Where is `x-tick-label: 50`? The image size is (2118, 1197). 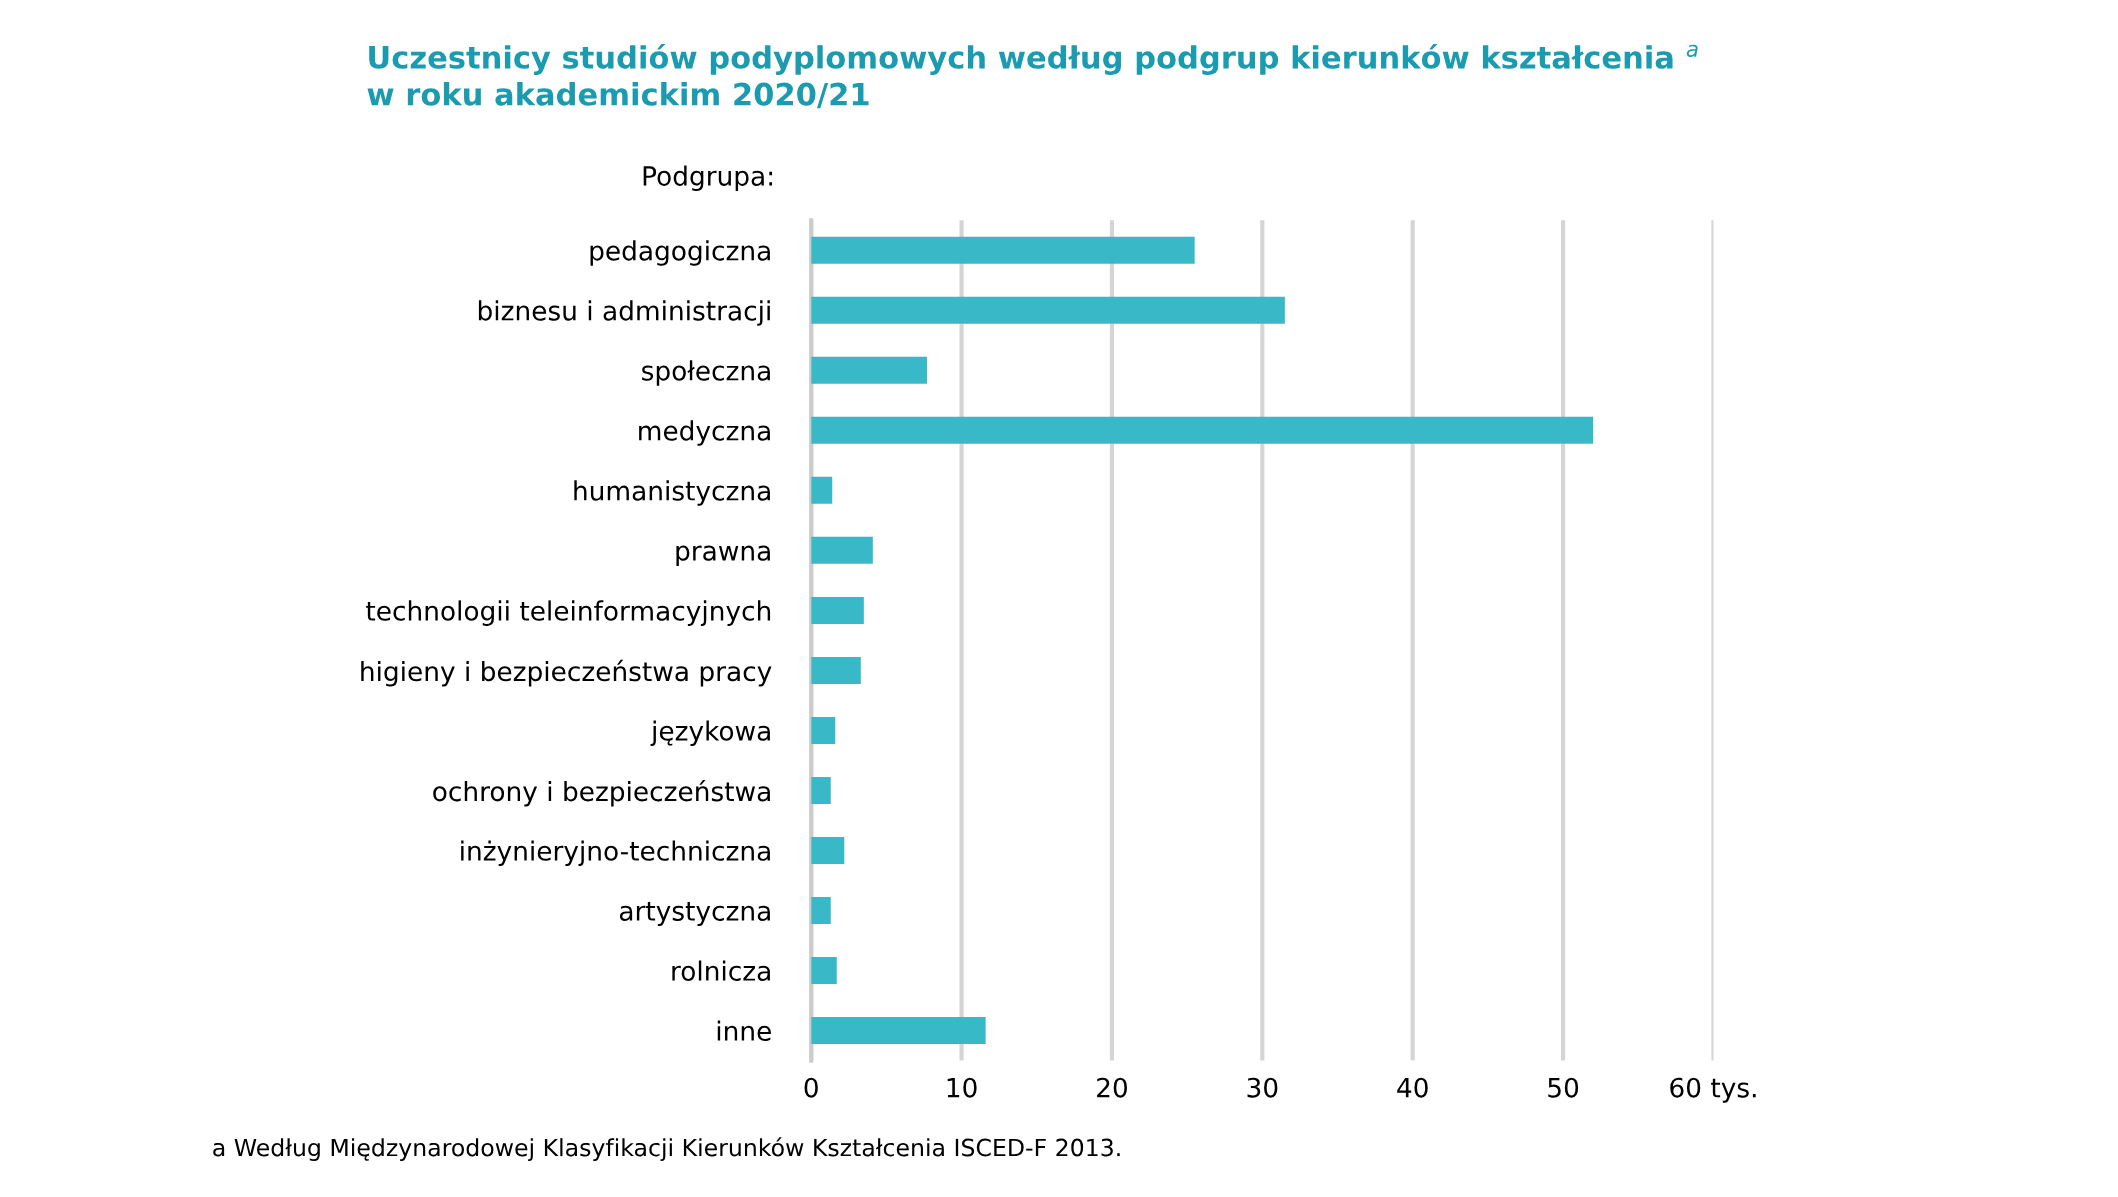
x-tick-label: 50 is located at coordinates (1563, 1087).